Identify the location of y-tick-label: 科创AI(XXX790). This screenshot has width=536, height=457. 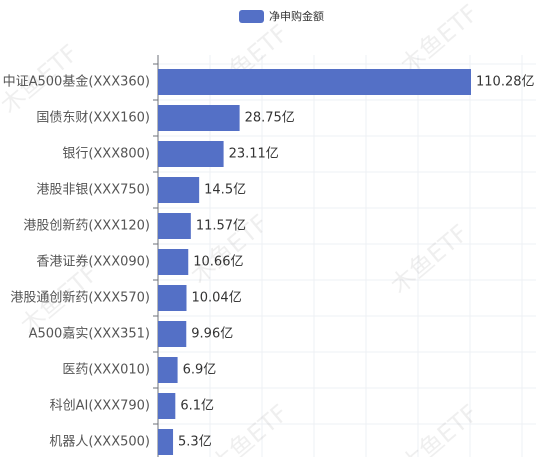
(100, 406).